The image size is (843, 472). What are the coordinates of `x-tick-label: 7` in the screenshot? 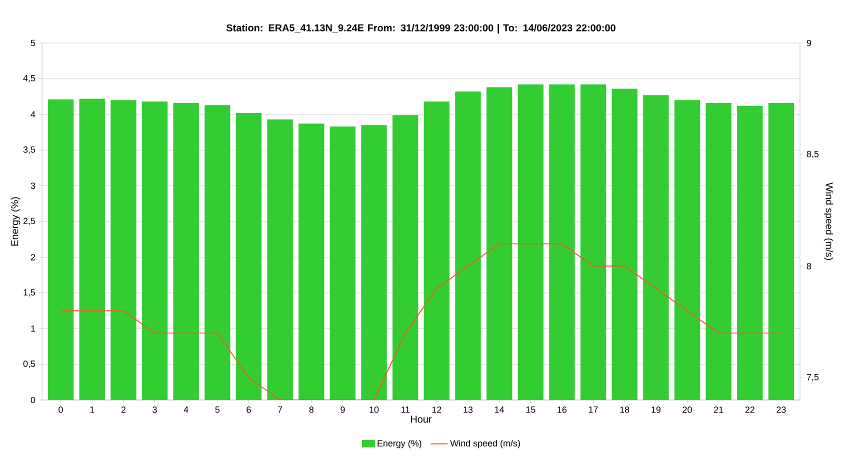 It's located at (280, 409).